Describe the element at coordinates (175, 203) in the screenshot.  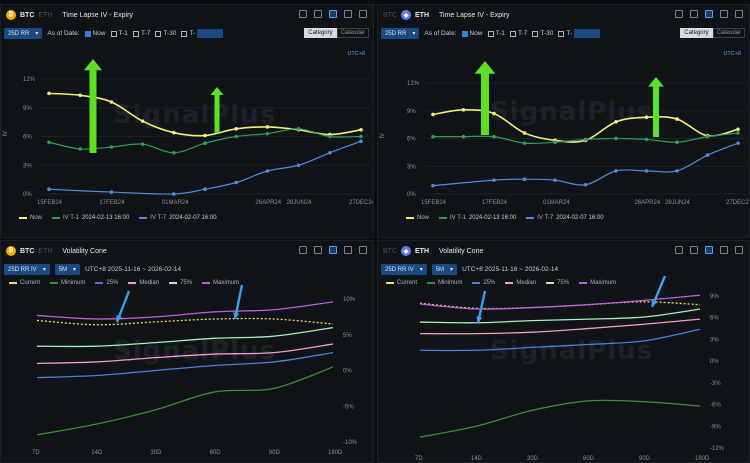
I see `x-tick-label: 01MAR24` at that location.